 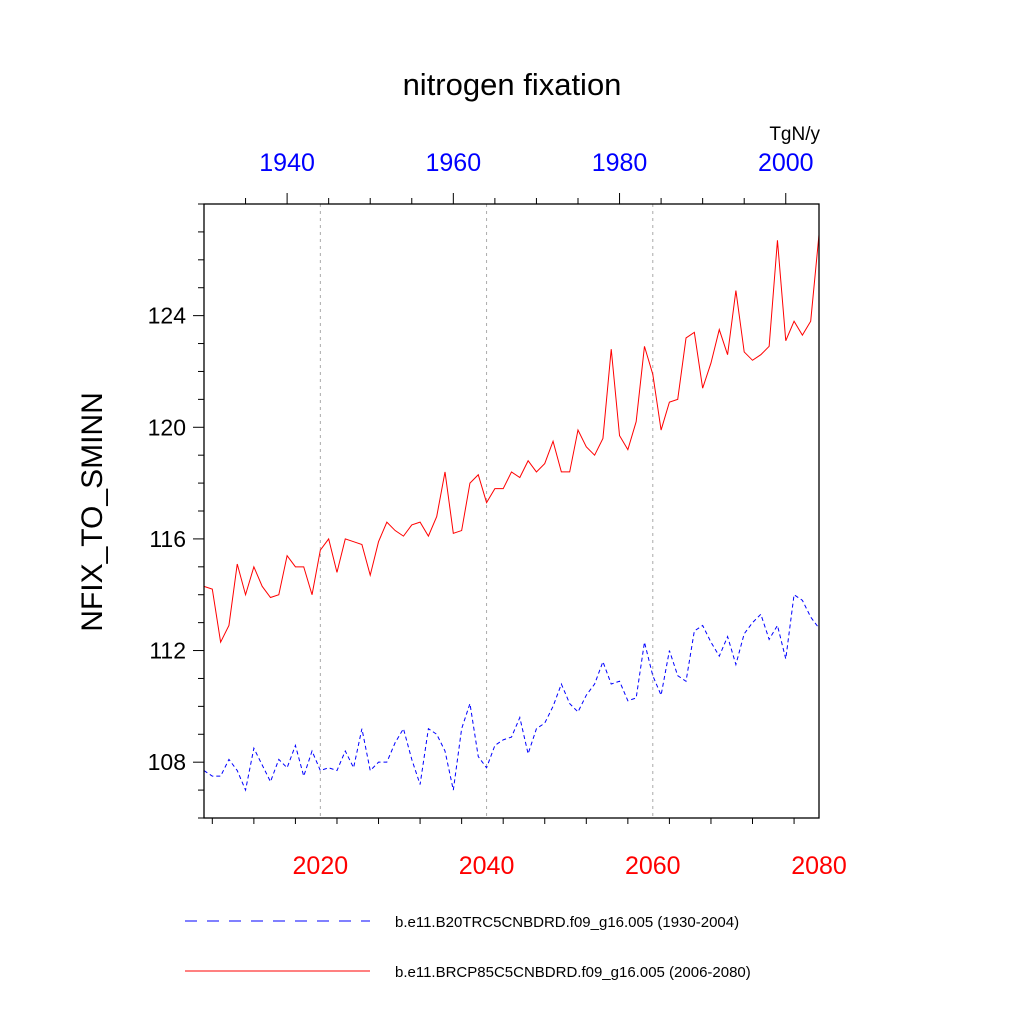 What do you see at coordinates (167, 316) in the screenshot?
I see `y-tick-label: 124` at bounding box center [167, 316].